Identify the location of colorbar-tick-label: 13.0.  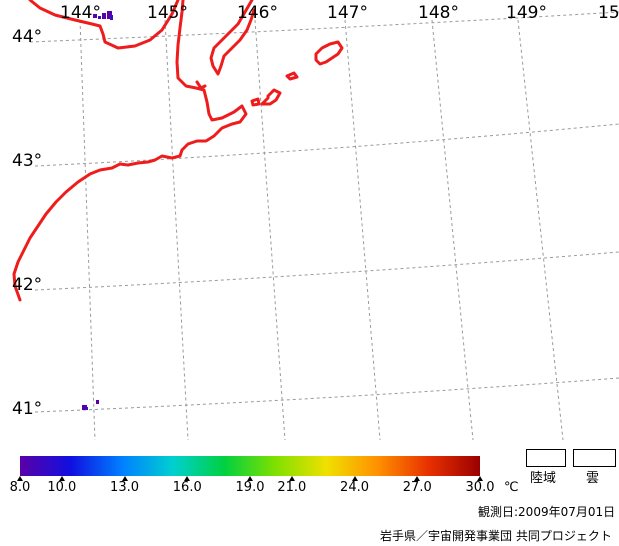
(125, 487).